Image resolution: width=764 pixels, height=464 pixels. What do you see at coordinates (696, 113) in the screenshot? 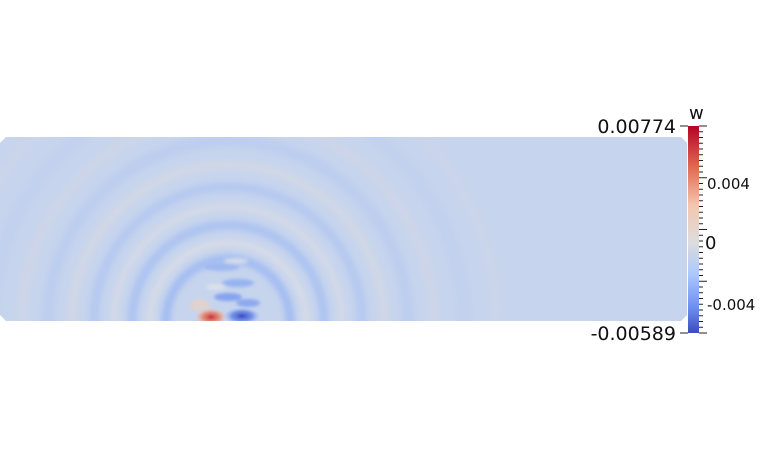
I see `legend-title: w` at bounding box center [696, 113].